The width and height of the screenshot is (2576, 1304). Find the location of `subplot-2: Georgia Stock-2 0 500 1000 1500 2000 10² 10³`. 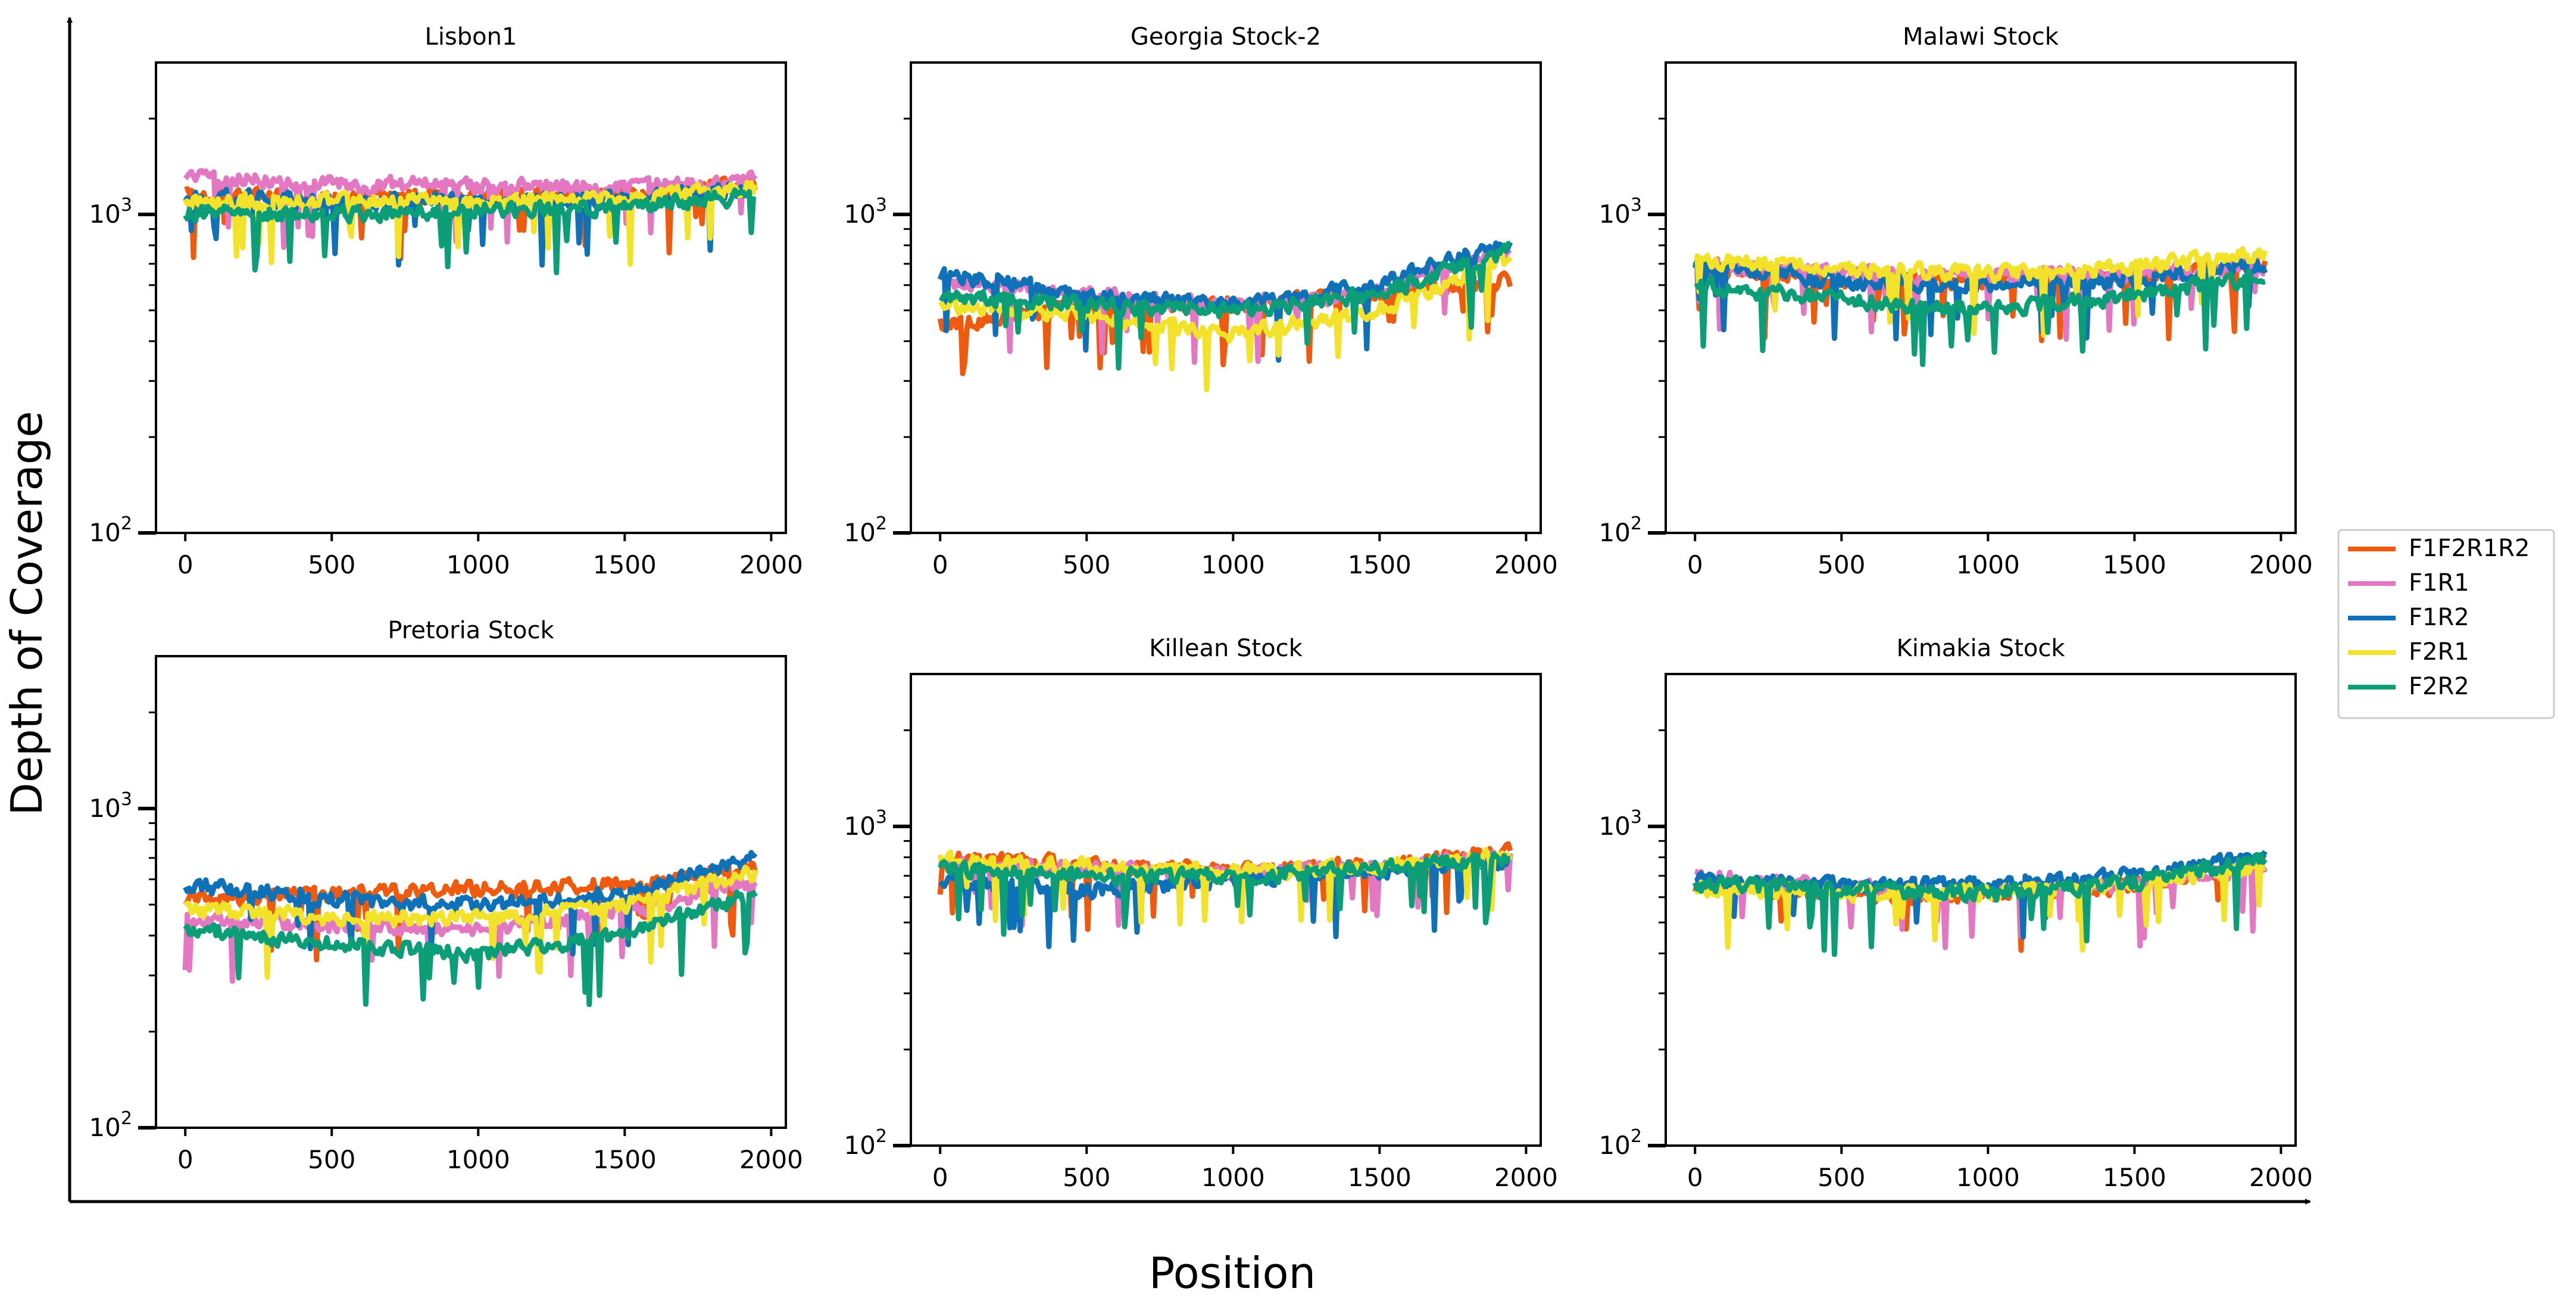

subplot-2: Georgia Stock-2 0 500 1000 1500 2000 10² 10³ is located at coordinates (1200, 301).